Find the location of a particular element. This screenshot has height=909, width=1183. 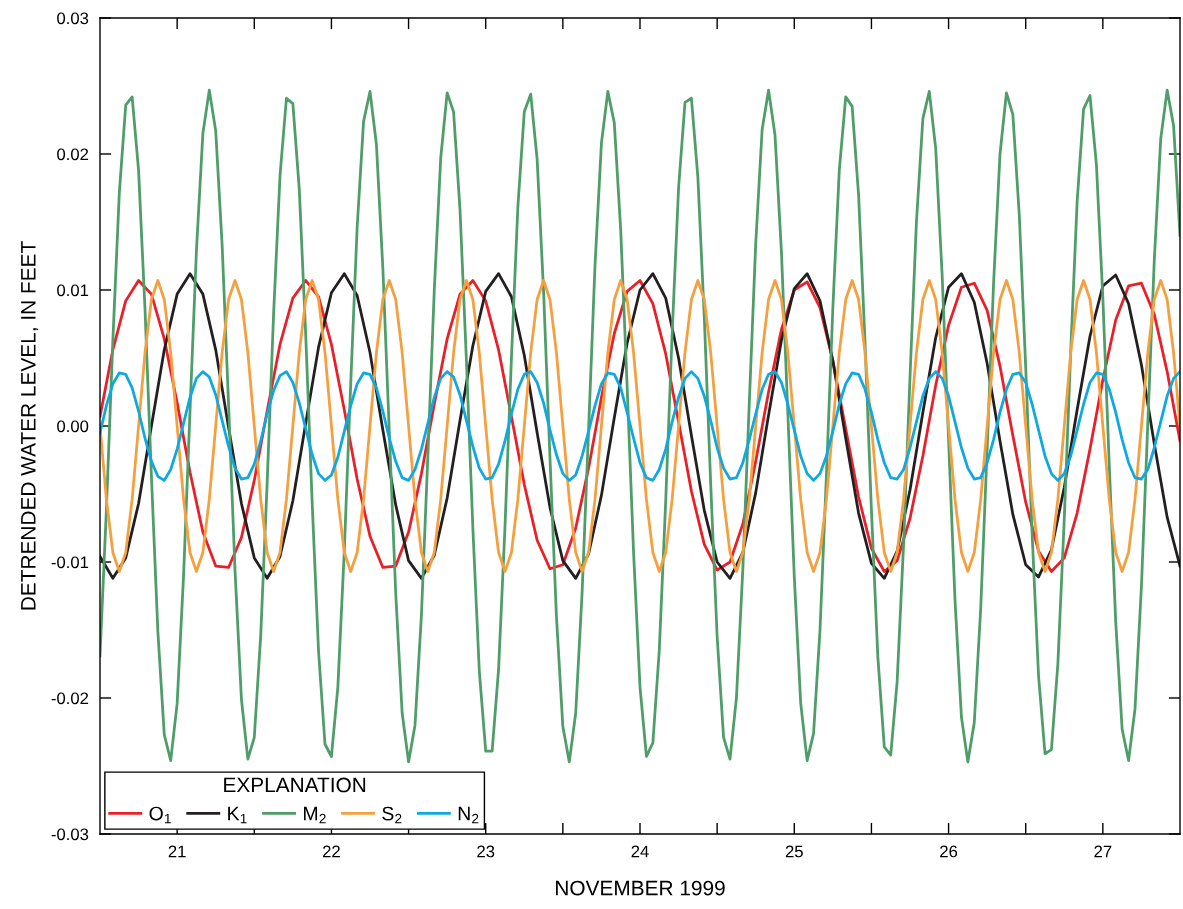

x-tick-label: 26 is located at coordinates (949, 851).